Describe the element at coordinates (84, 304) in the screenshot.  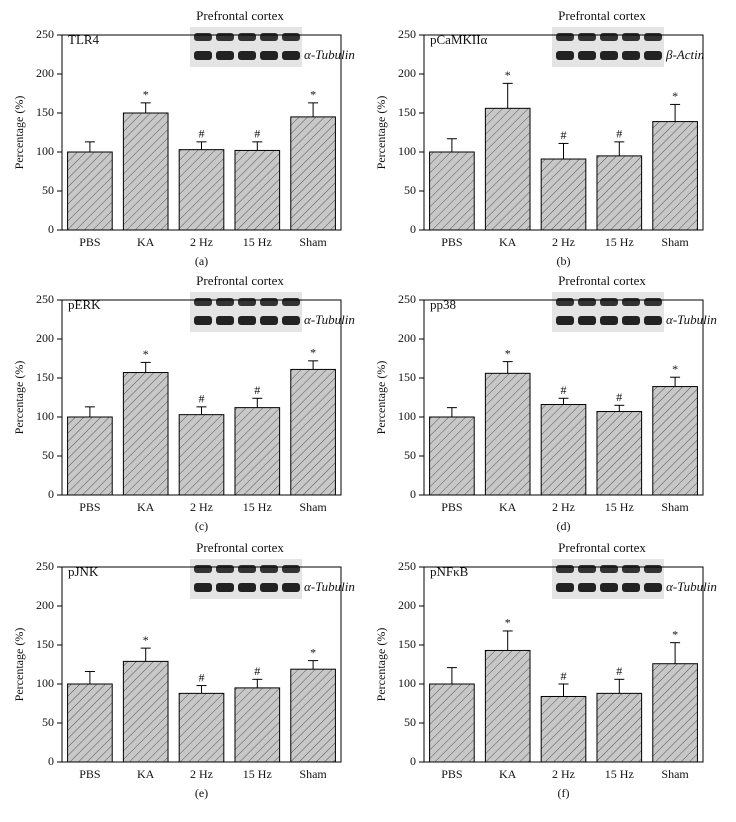
I see `protein-label: pERK` at that location.